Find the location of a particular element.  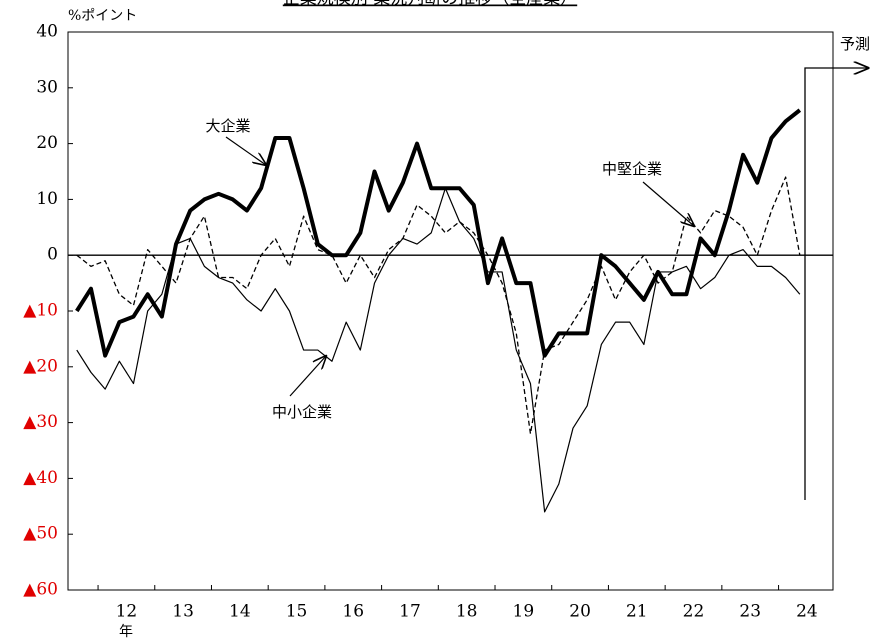

x-tick-label: 15 is located at coordinates (297, 612).